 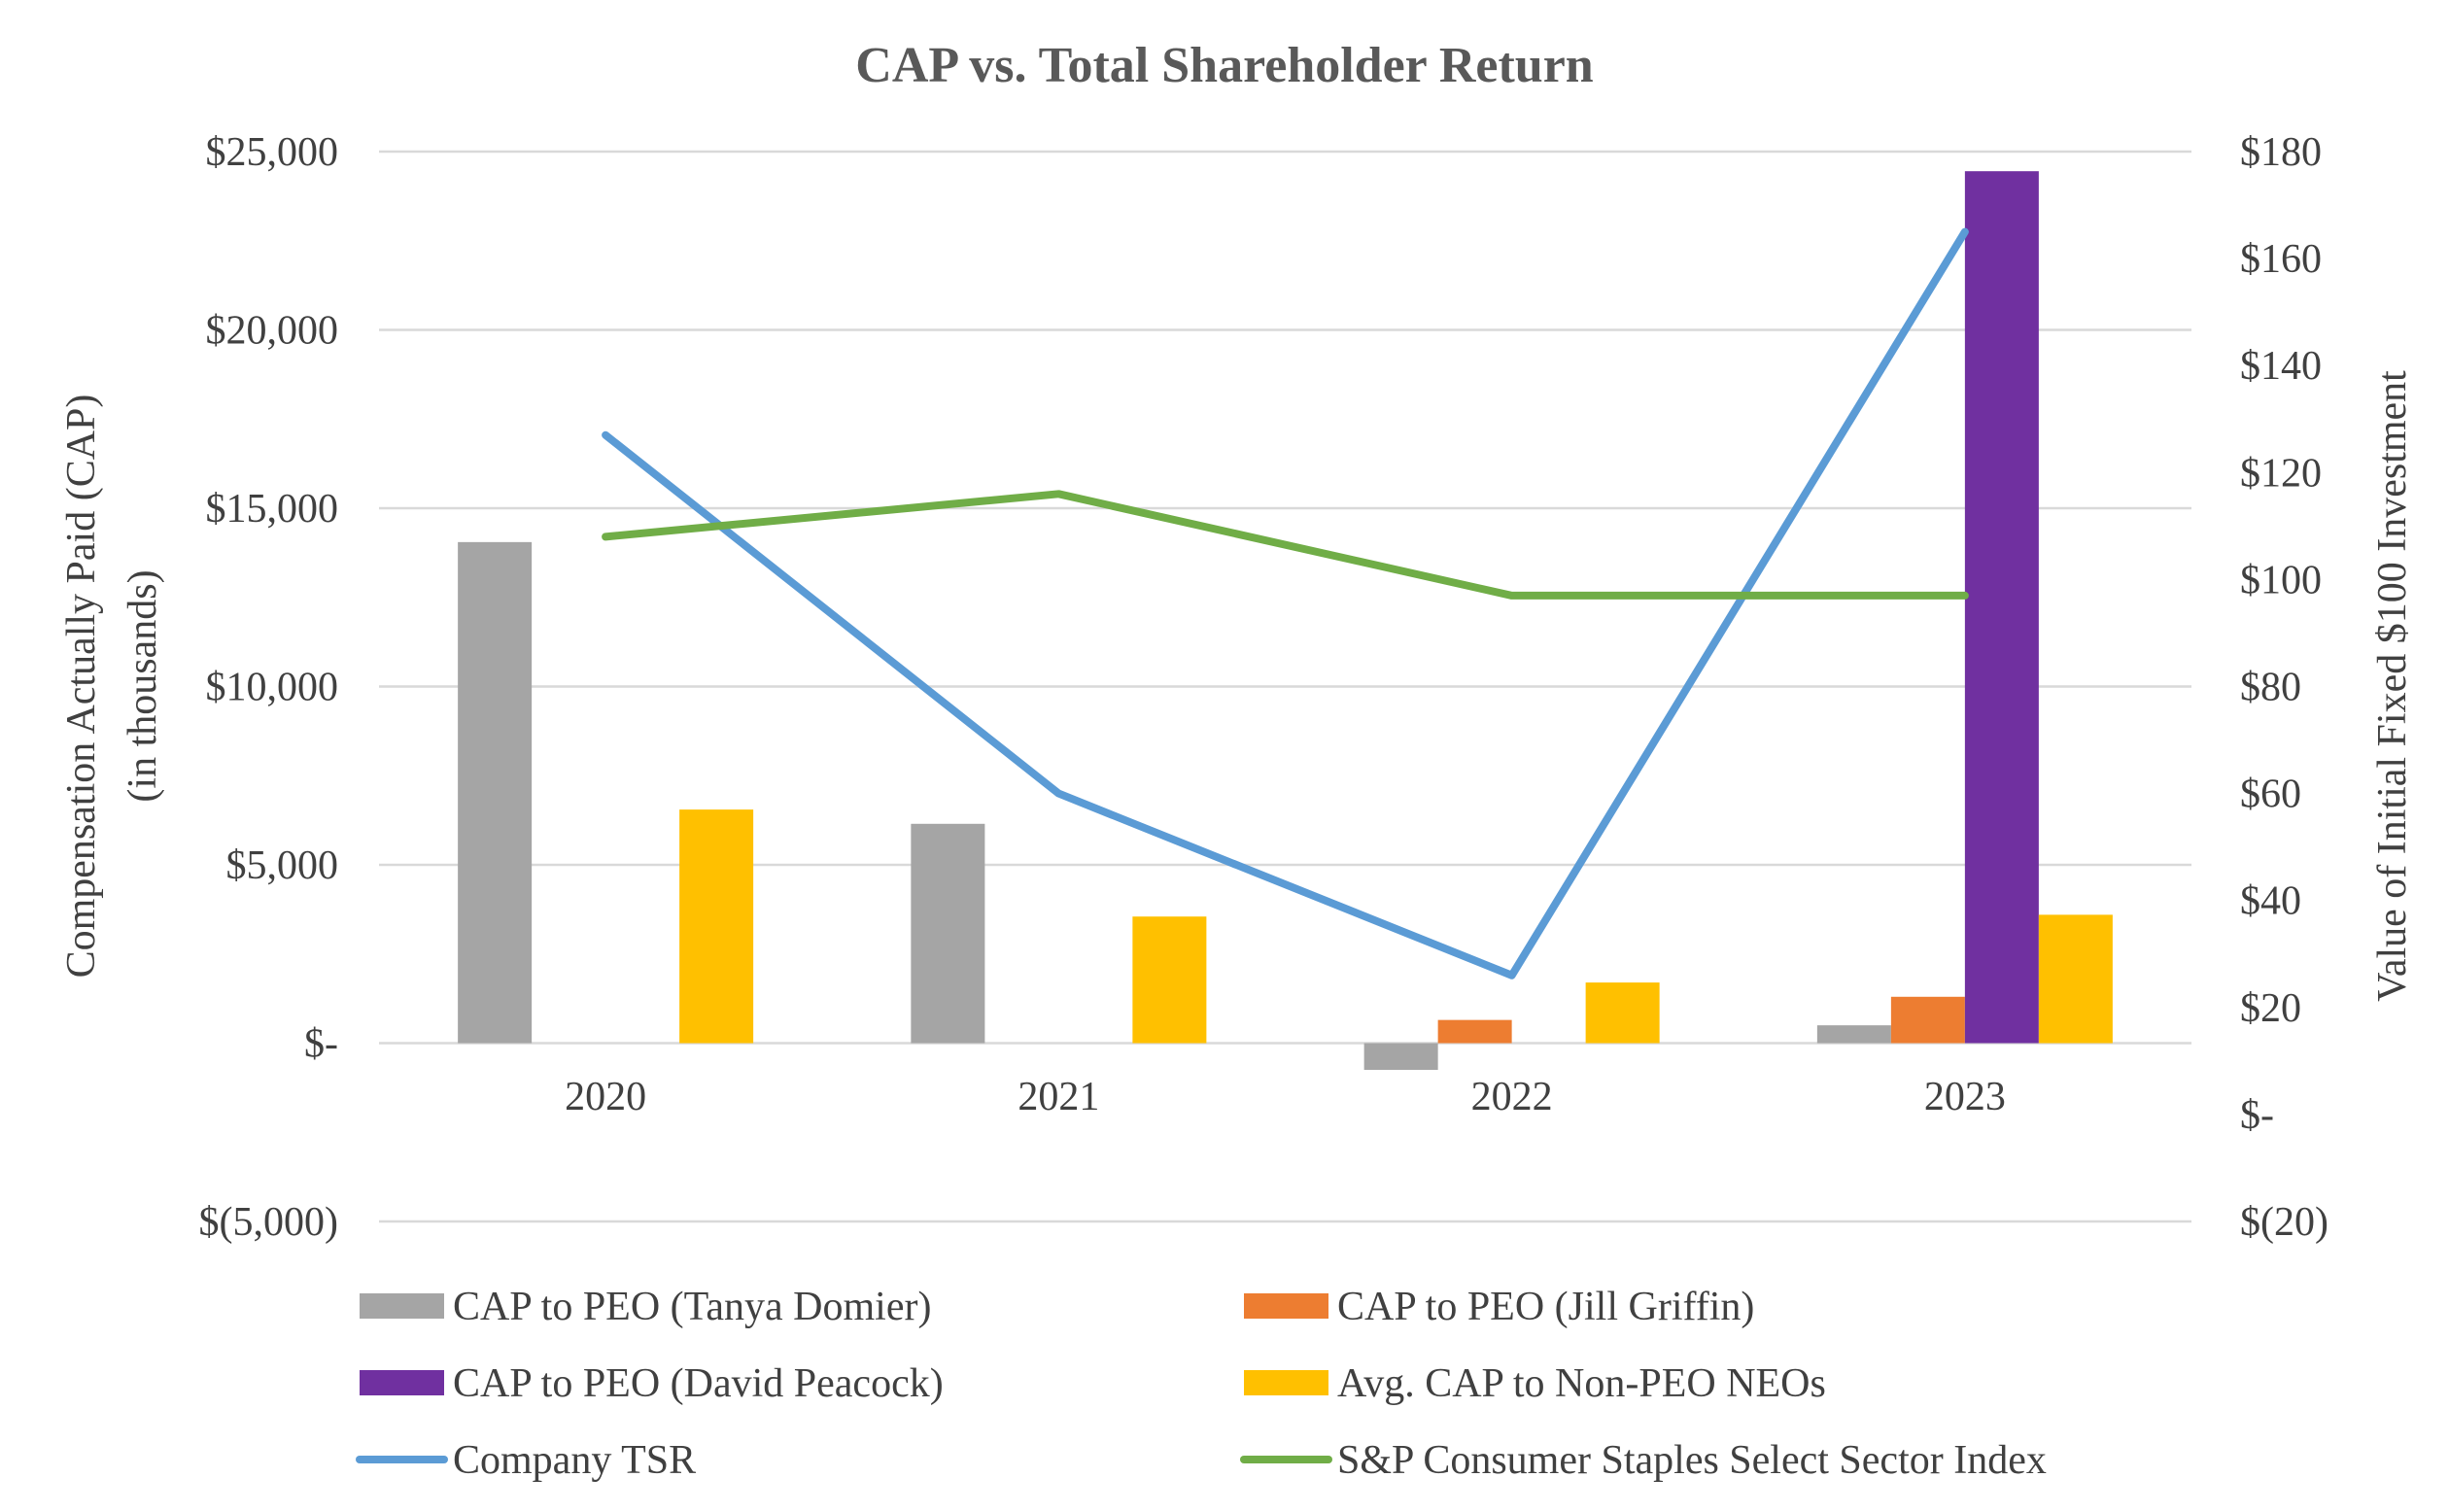 I want to click on y2-tick-label: $20, so click(x=2271, y=1008).